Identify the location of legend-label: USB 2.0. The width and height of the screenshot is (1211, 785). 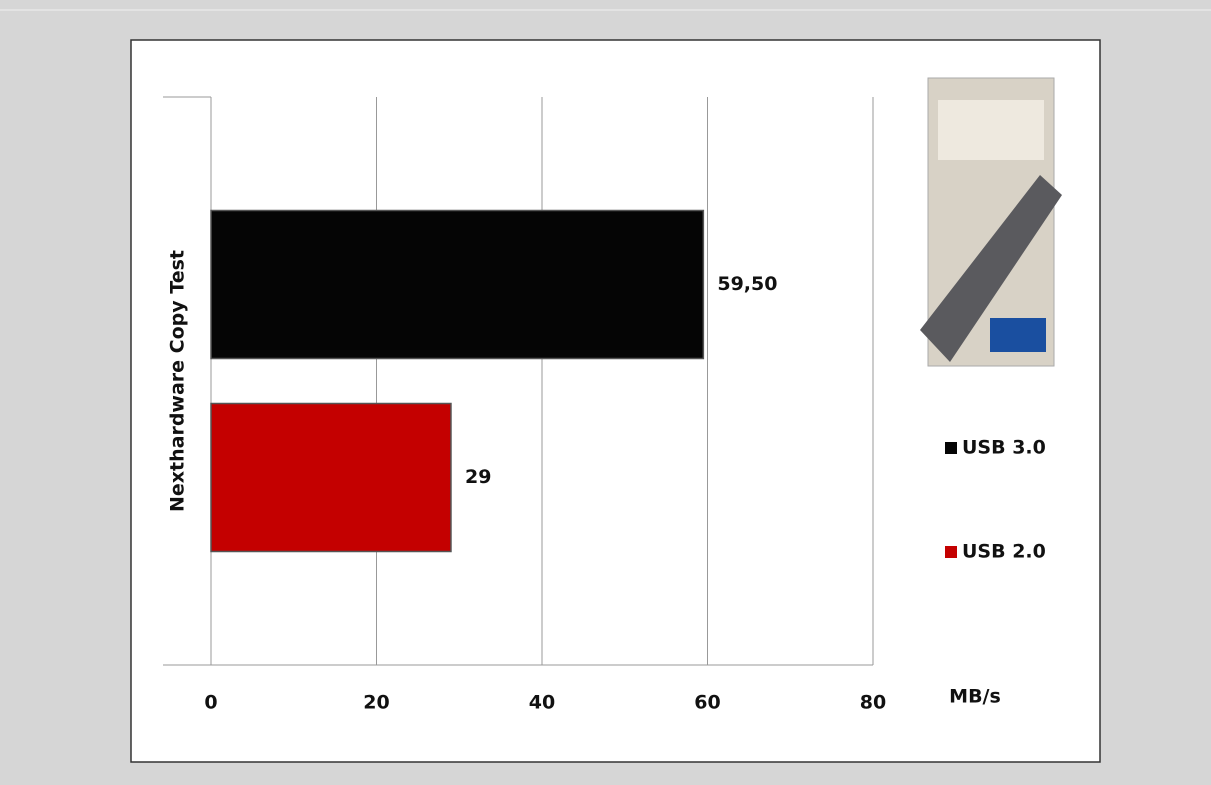
(1004, 552).